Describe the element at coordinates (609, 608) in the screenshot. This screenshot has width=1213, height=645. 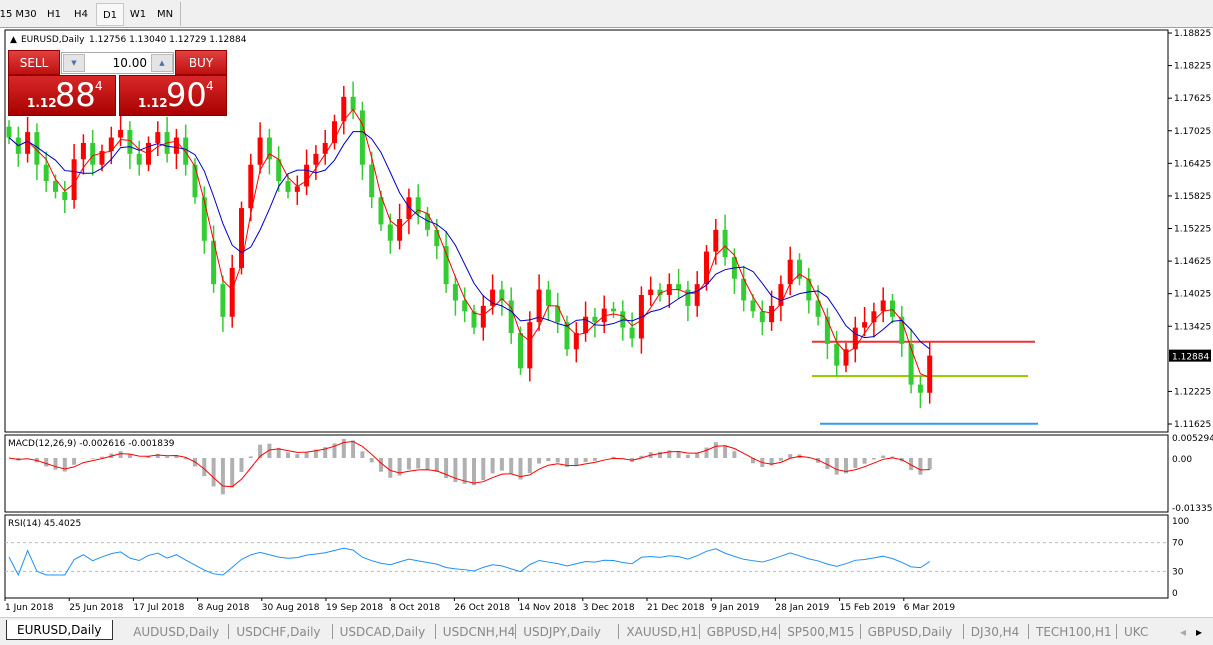
I see `date-tick-label: 3 Dec 2018` at that location.